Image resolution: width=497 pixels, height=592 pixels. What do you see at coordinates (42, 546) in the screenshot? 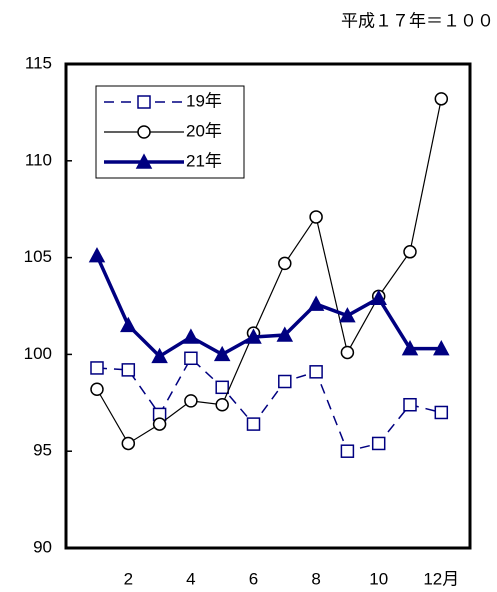
I see `y-tick-label: 90` at bounding box center [42, 546].